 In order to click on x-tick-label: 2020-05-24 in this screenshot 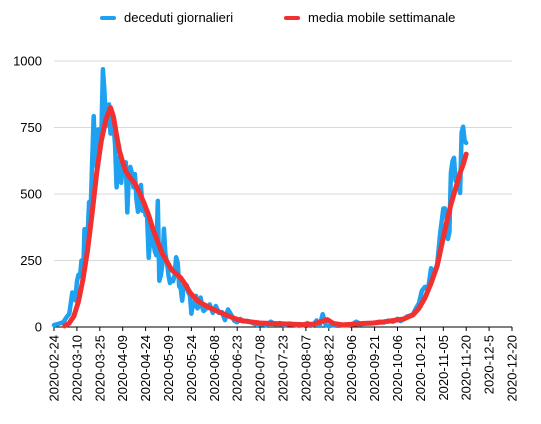, I will do `click(191, 368)`.